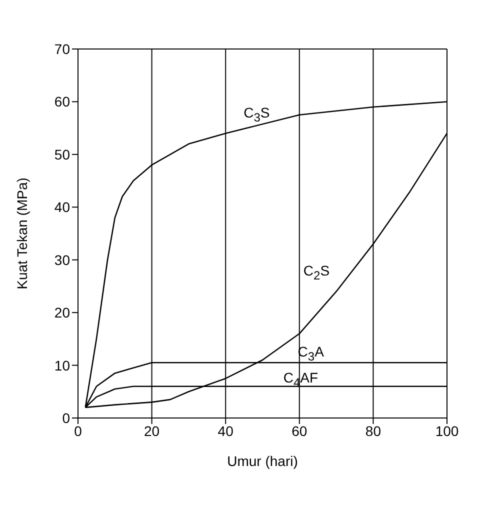 This screenshot has height=508, width=483. Describe the element at coordinates (62, 102) in the screenshot. I see `y-tick-label: 60` at that location.